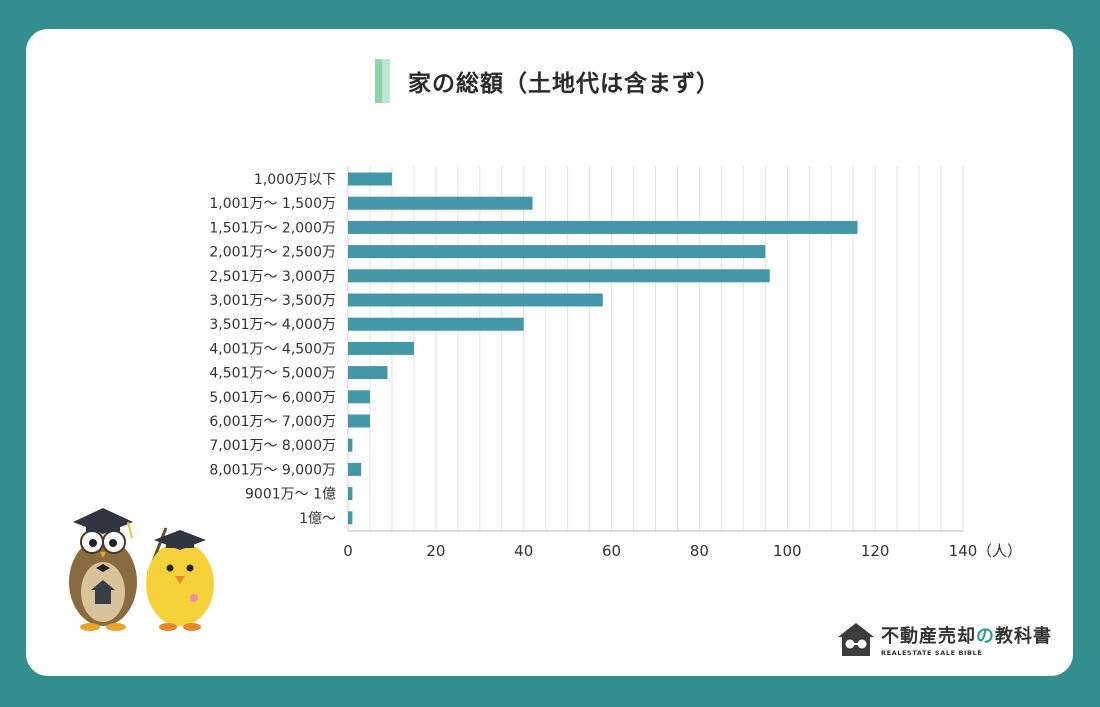  What do you see at coordinates (290, 495) in the screenshot?
I see `category-label: 9001万〜 1億` at bounding box center [290, 495].